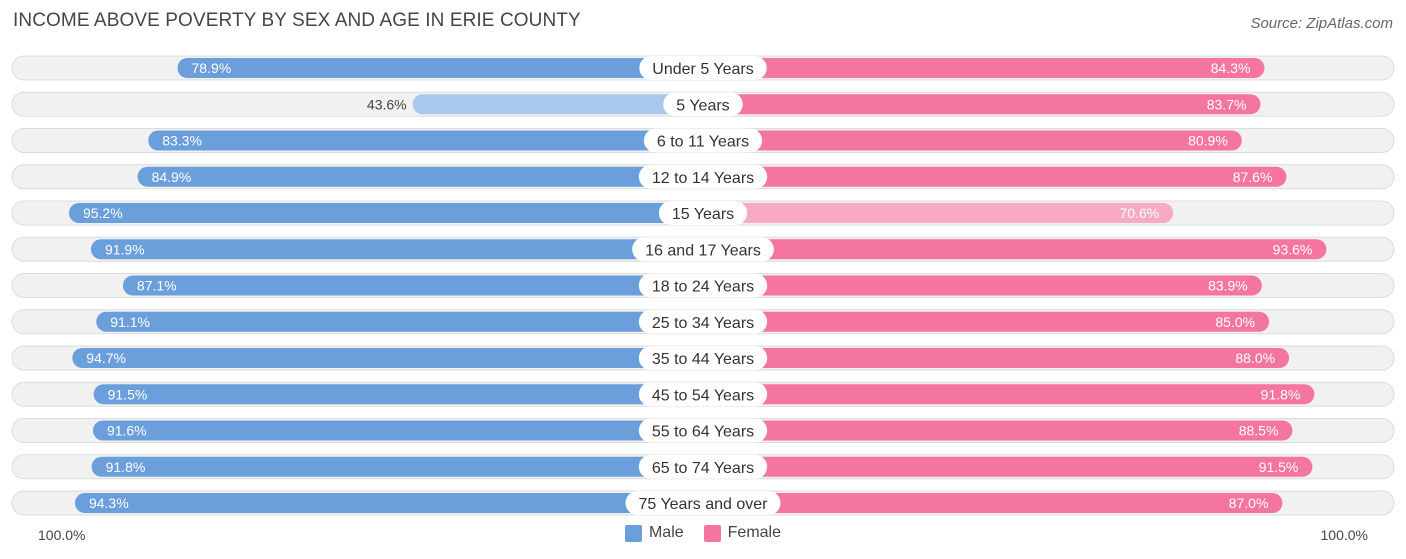  I want to click on female-value-label: 85.0%, so click(1235, 322).